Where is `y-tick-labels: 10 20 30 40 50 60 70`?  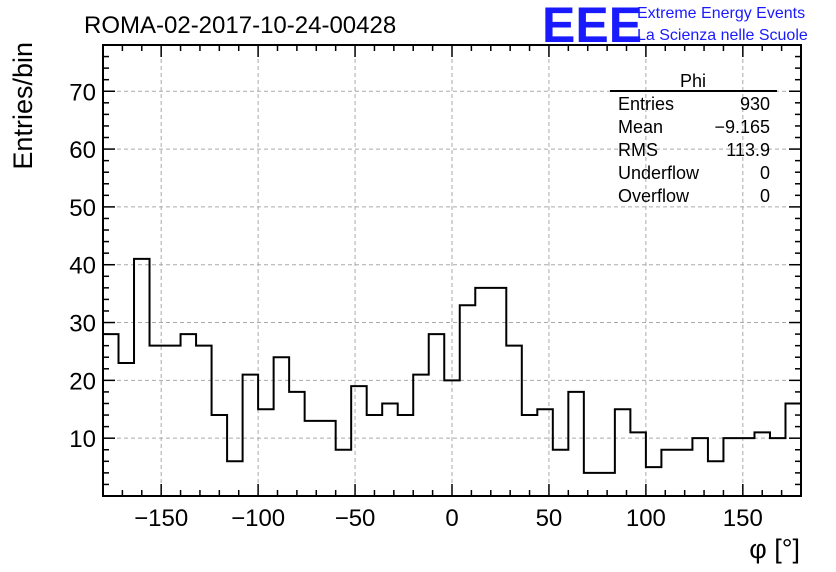 y-tick-labels: 10 20 30 40 50 60 70 is located at coordinates (82, 266).